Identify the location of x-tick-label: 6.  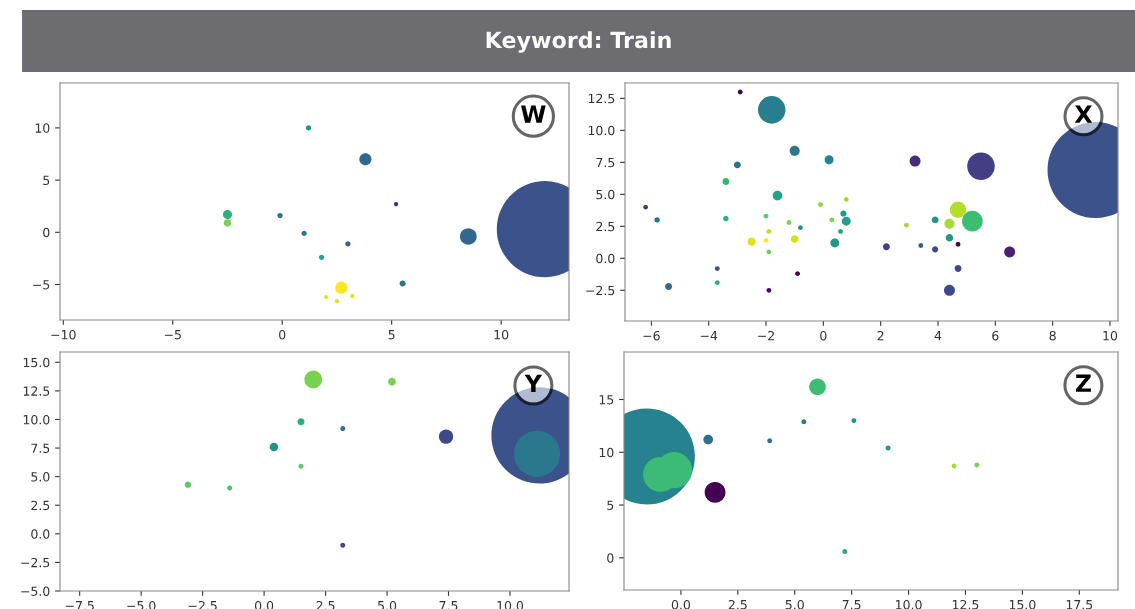
(995, 335).